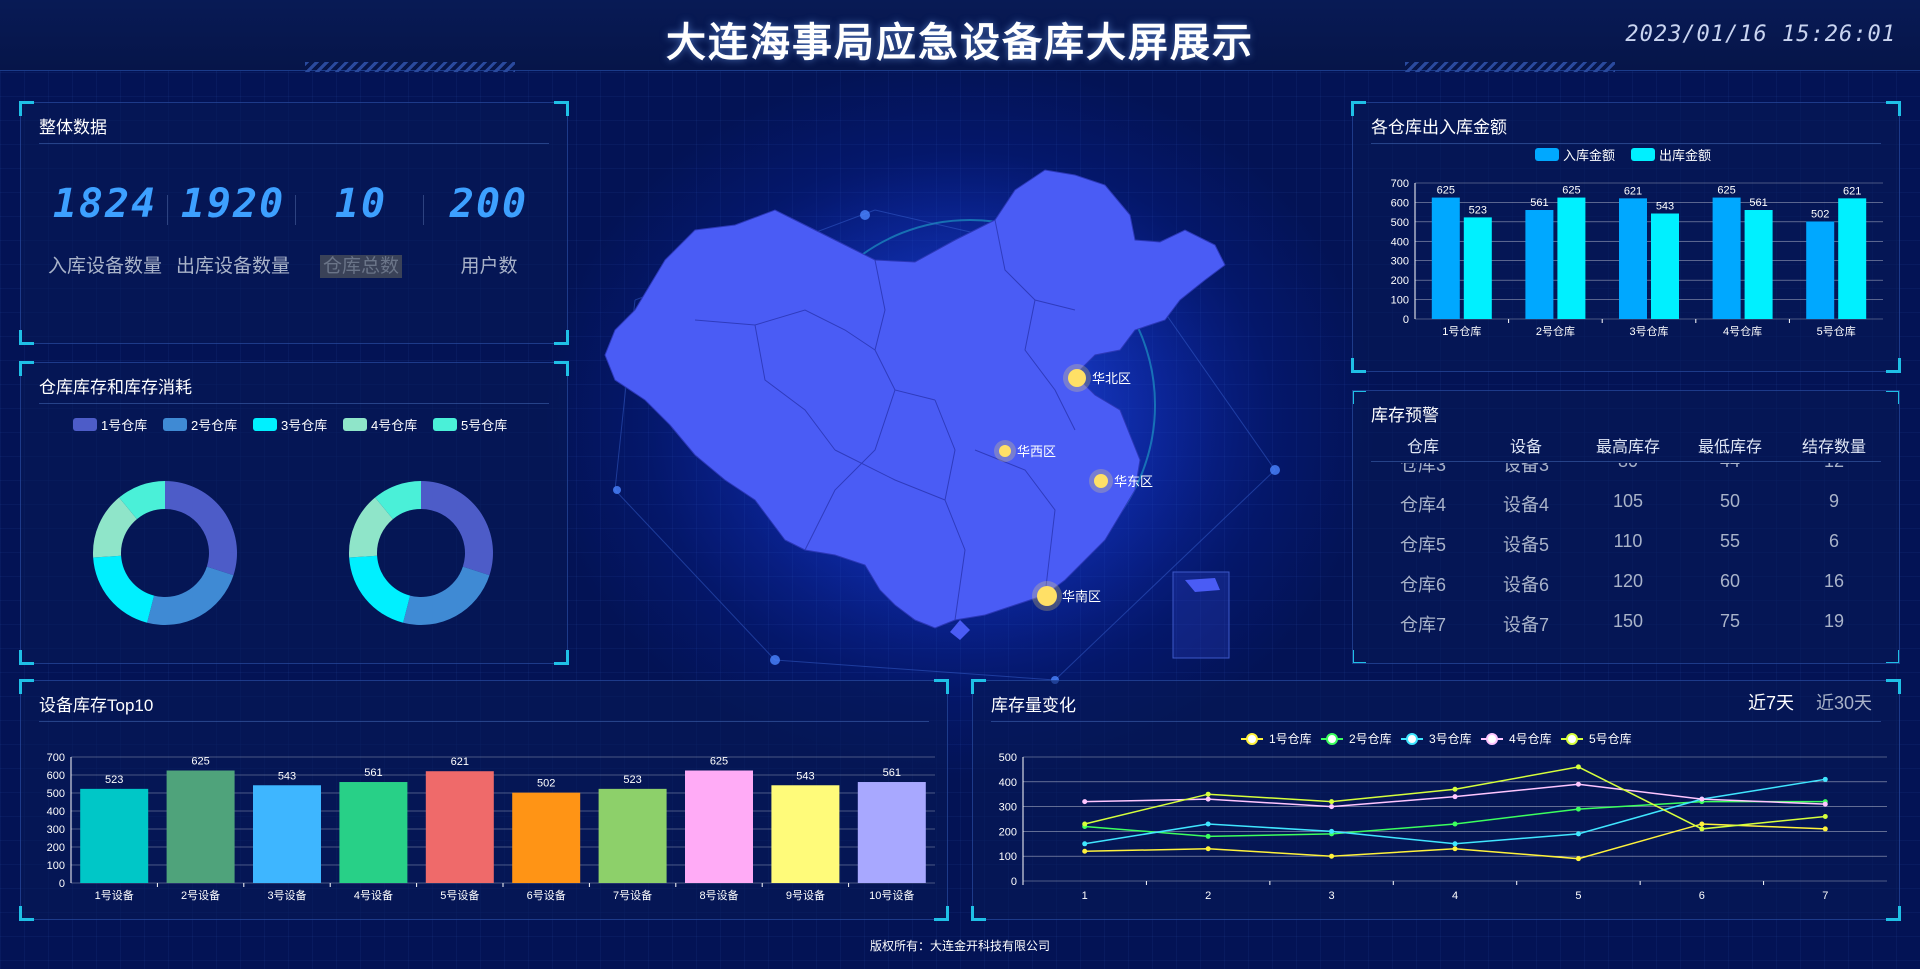 The width and height of the screenshot is (1920, 969). Describe the element at coordinates (1097, 378) in the screenshot. I see `map-marker-huabei: 华北区` at that location.